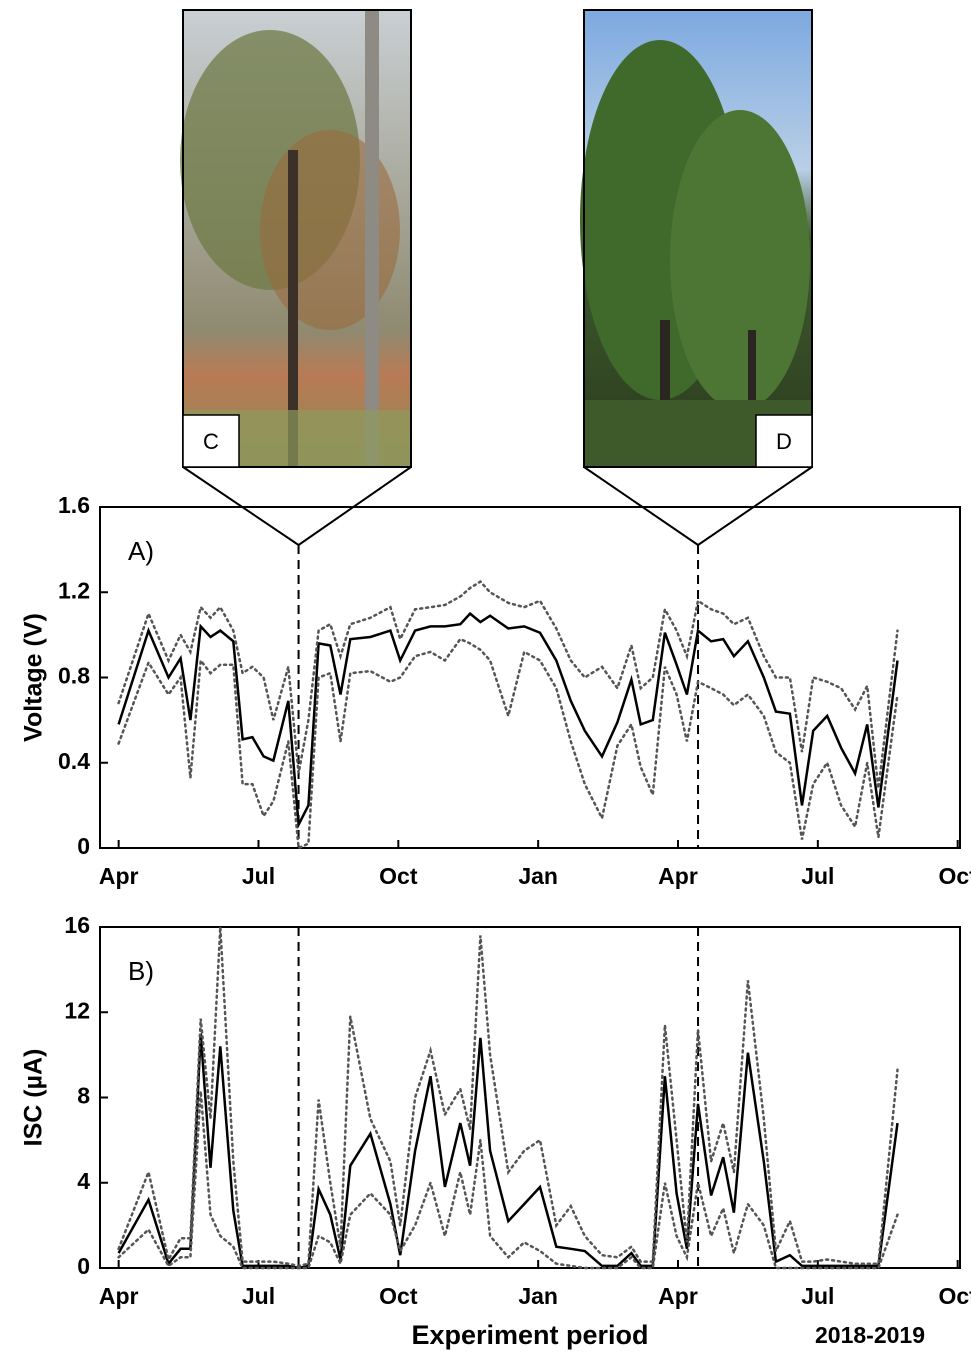 The height and width of the screenshot is (1358, 971). Describe the element at coordinates (74, 505) in the screenshot. I see `y-tick-label: 1.6` at that location.